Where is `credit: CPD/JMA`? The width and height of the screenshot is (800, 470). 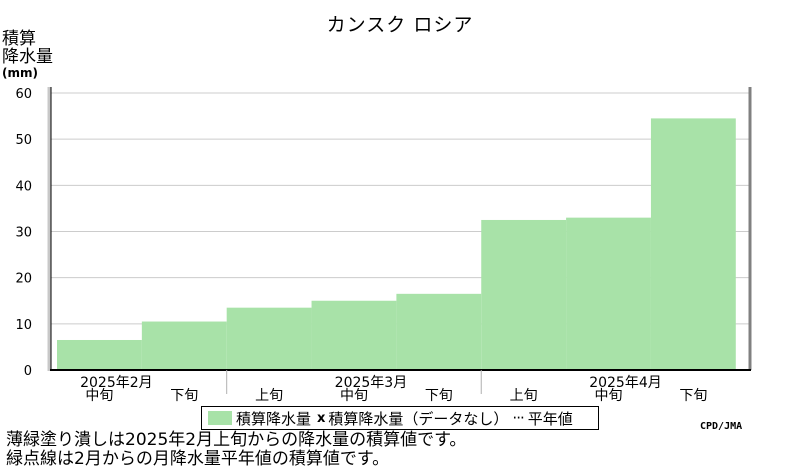
credit: CPD/JMA is located at coordinates (721, 426).